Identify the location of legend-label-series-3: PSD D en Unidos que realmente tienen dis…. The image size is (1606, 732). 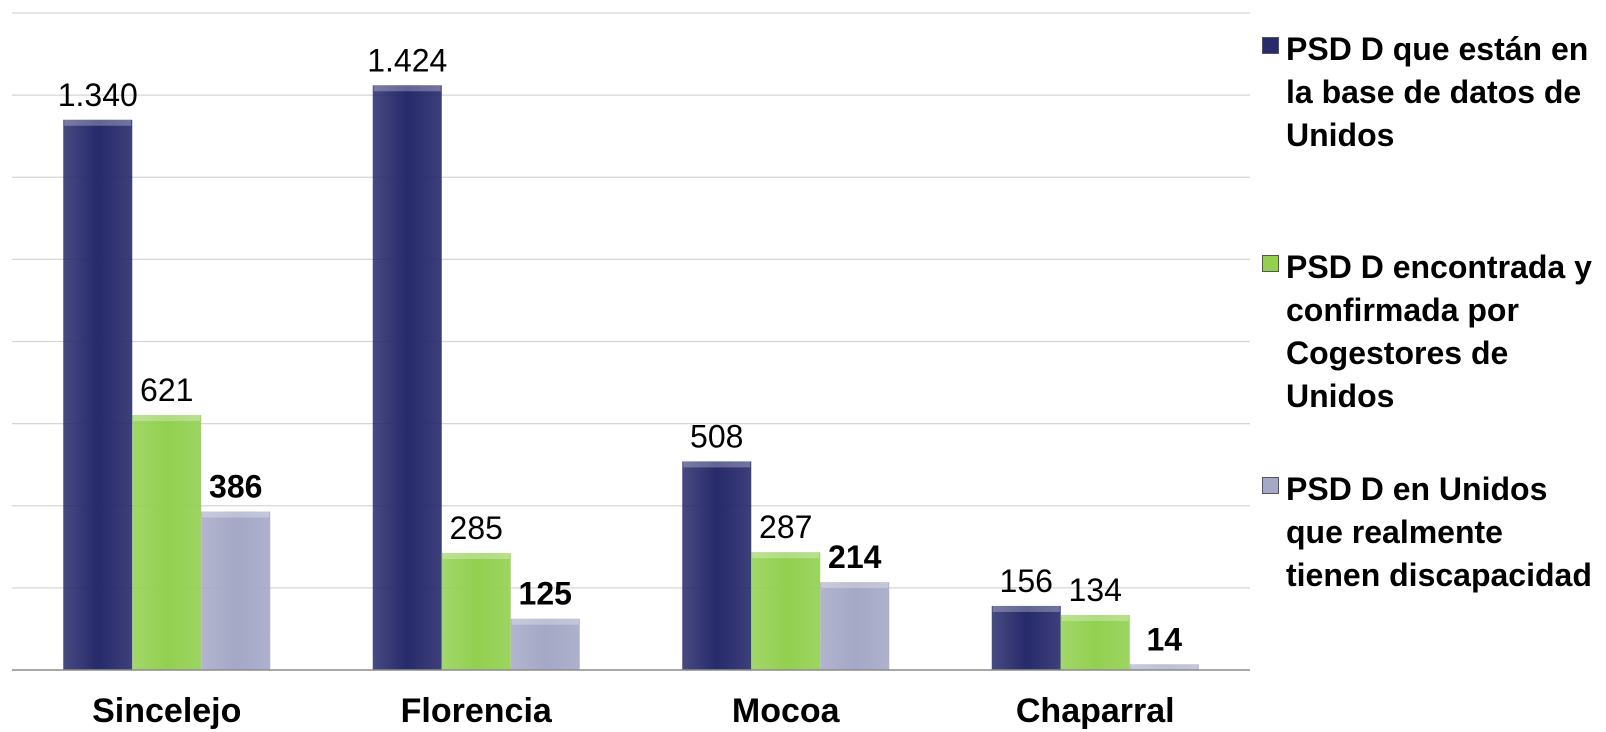
(1439, 532).